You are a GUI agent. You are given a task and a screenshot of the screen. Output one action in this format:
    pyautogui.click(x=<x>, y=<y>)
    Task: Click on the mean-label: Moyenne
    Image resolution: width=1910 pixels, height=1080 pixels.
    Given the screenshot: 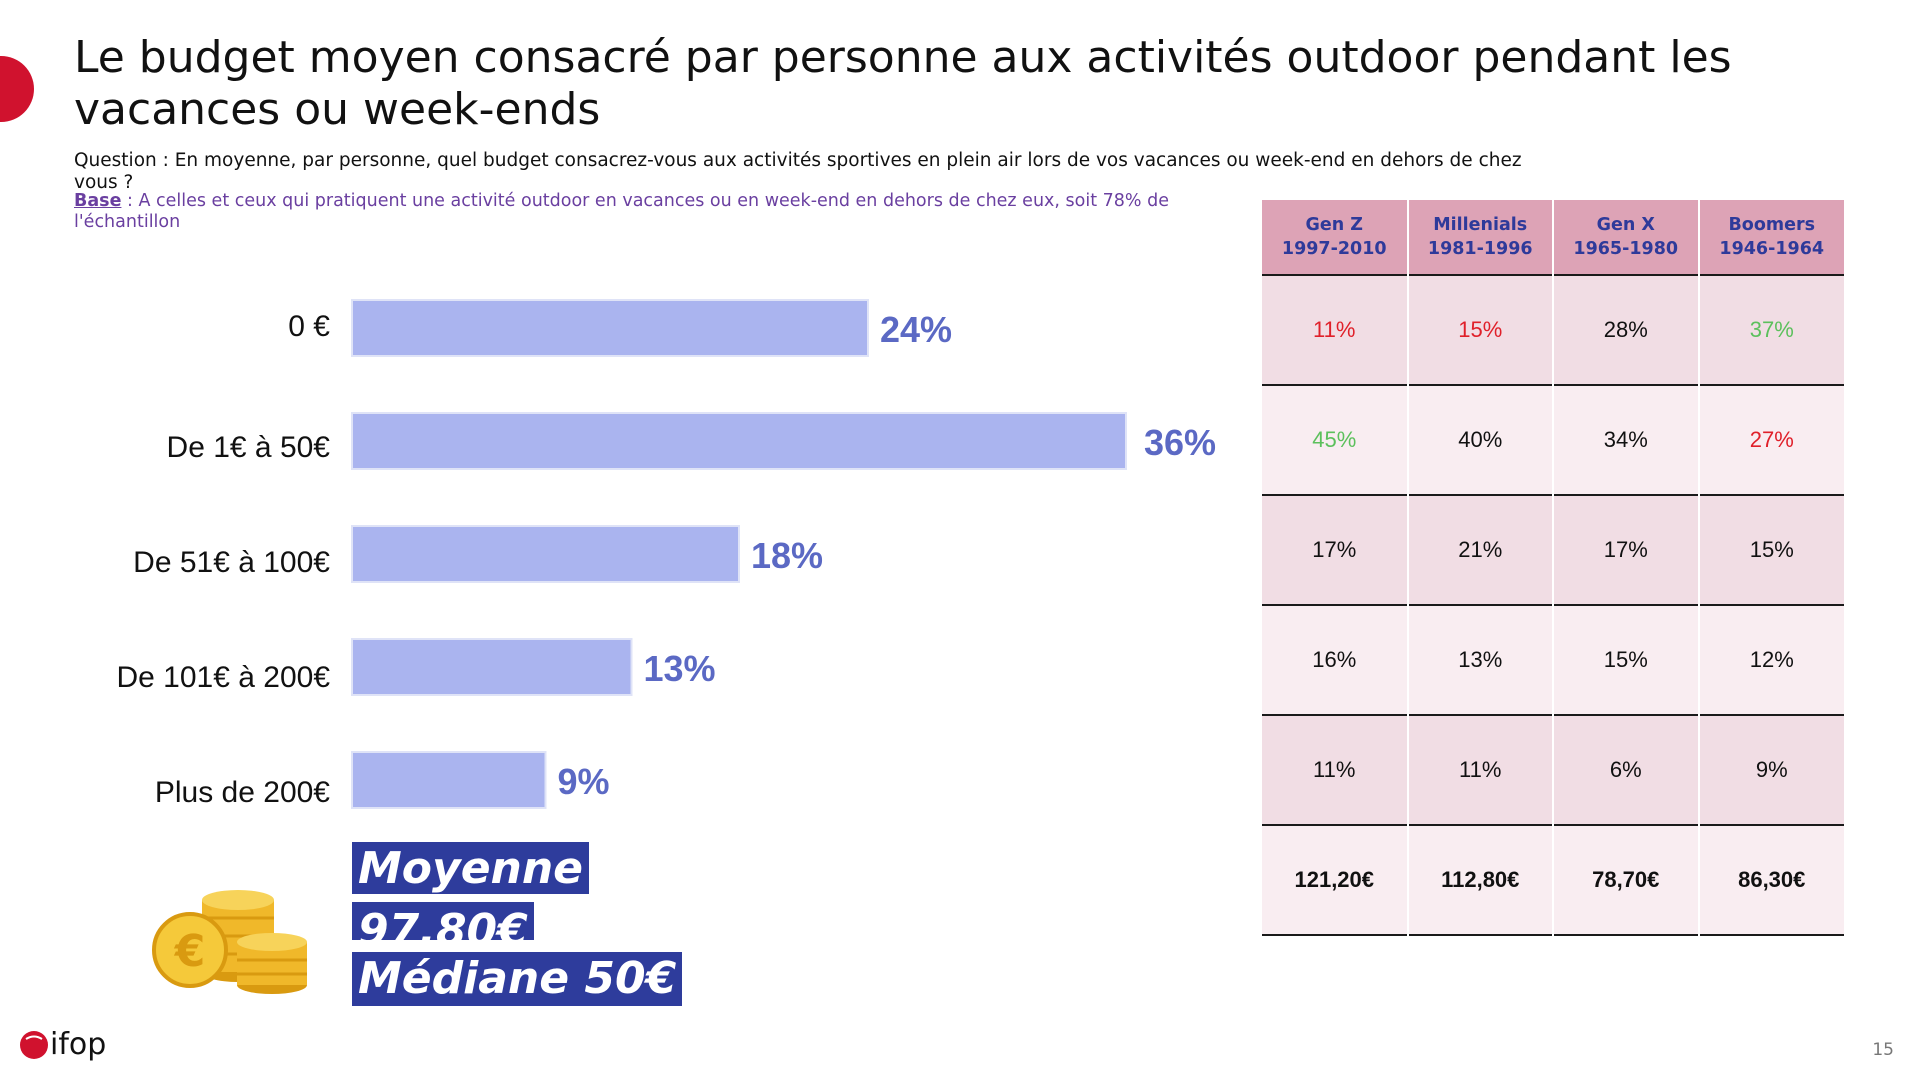 What is the action you would take?
    pyautogui.click(x=471, y=868)
    